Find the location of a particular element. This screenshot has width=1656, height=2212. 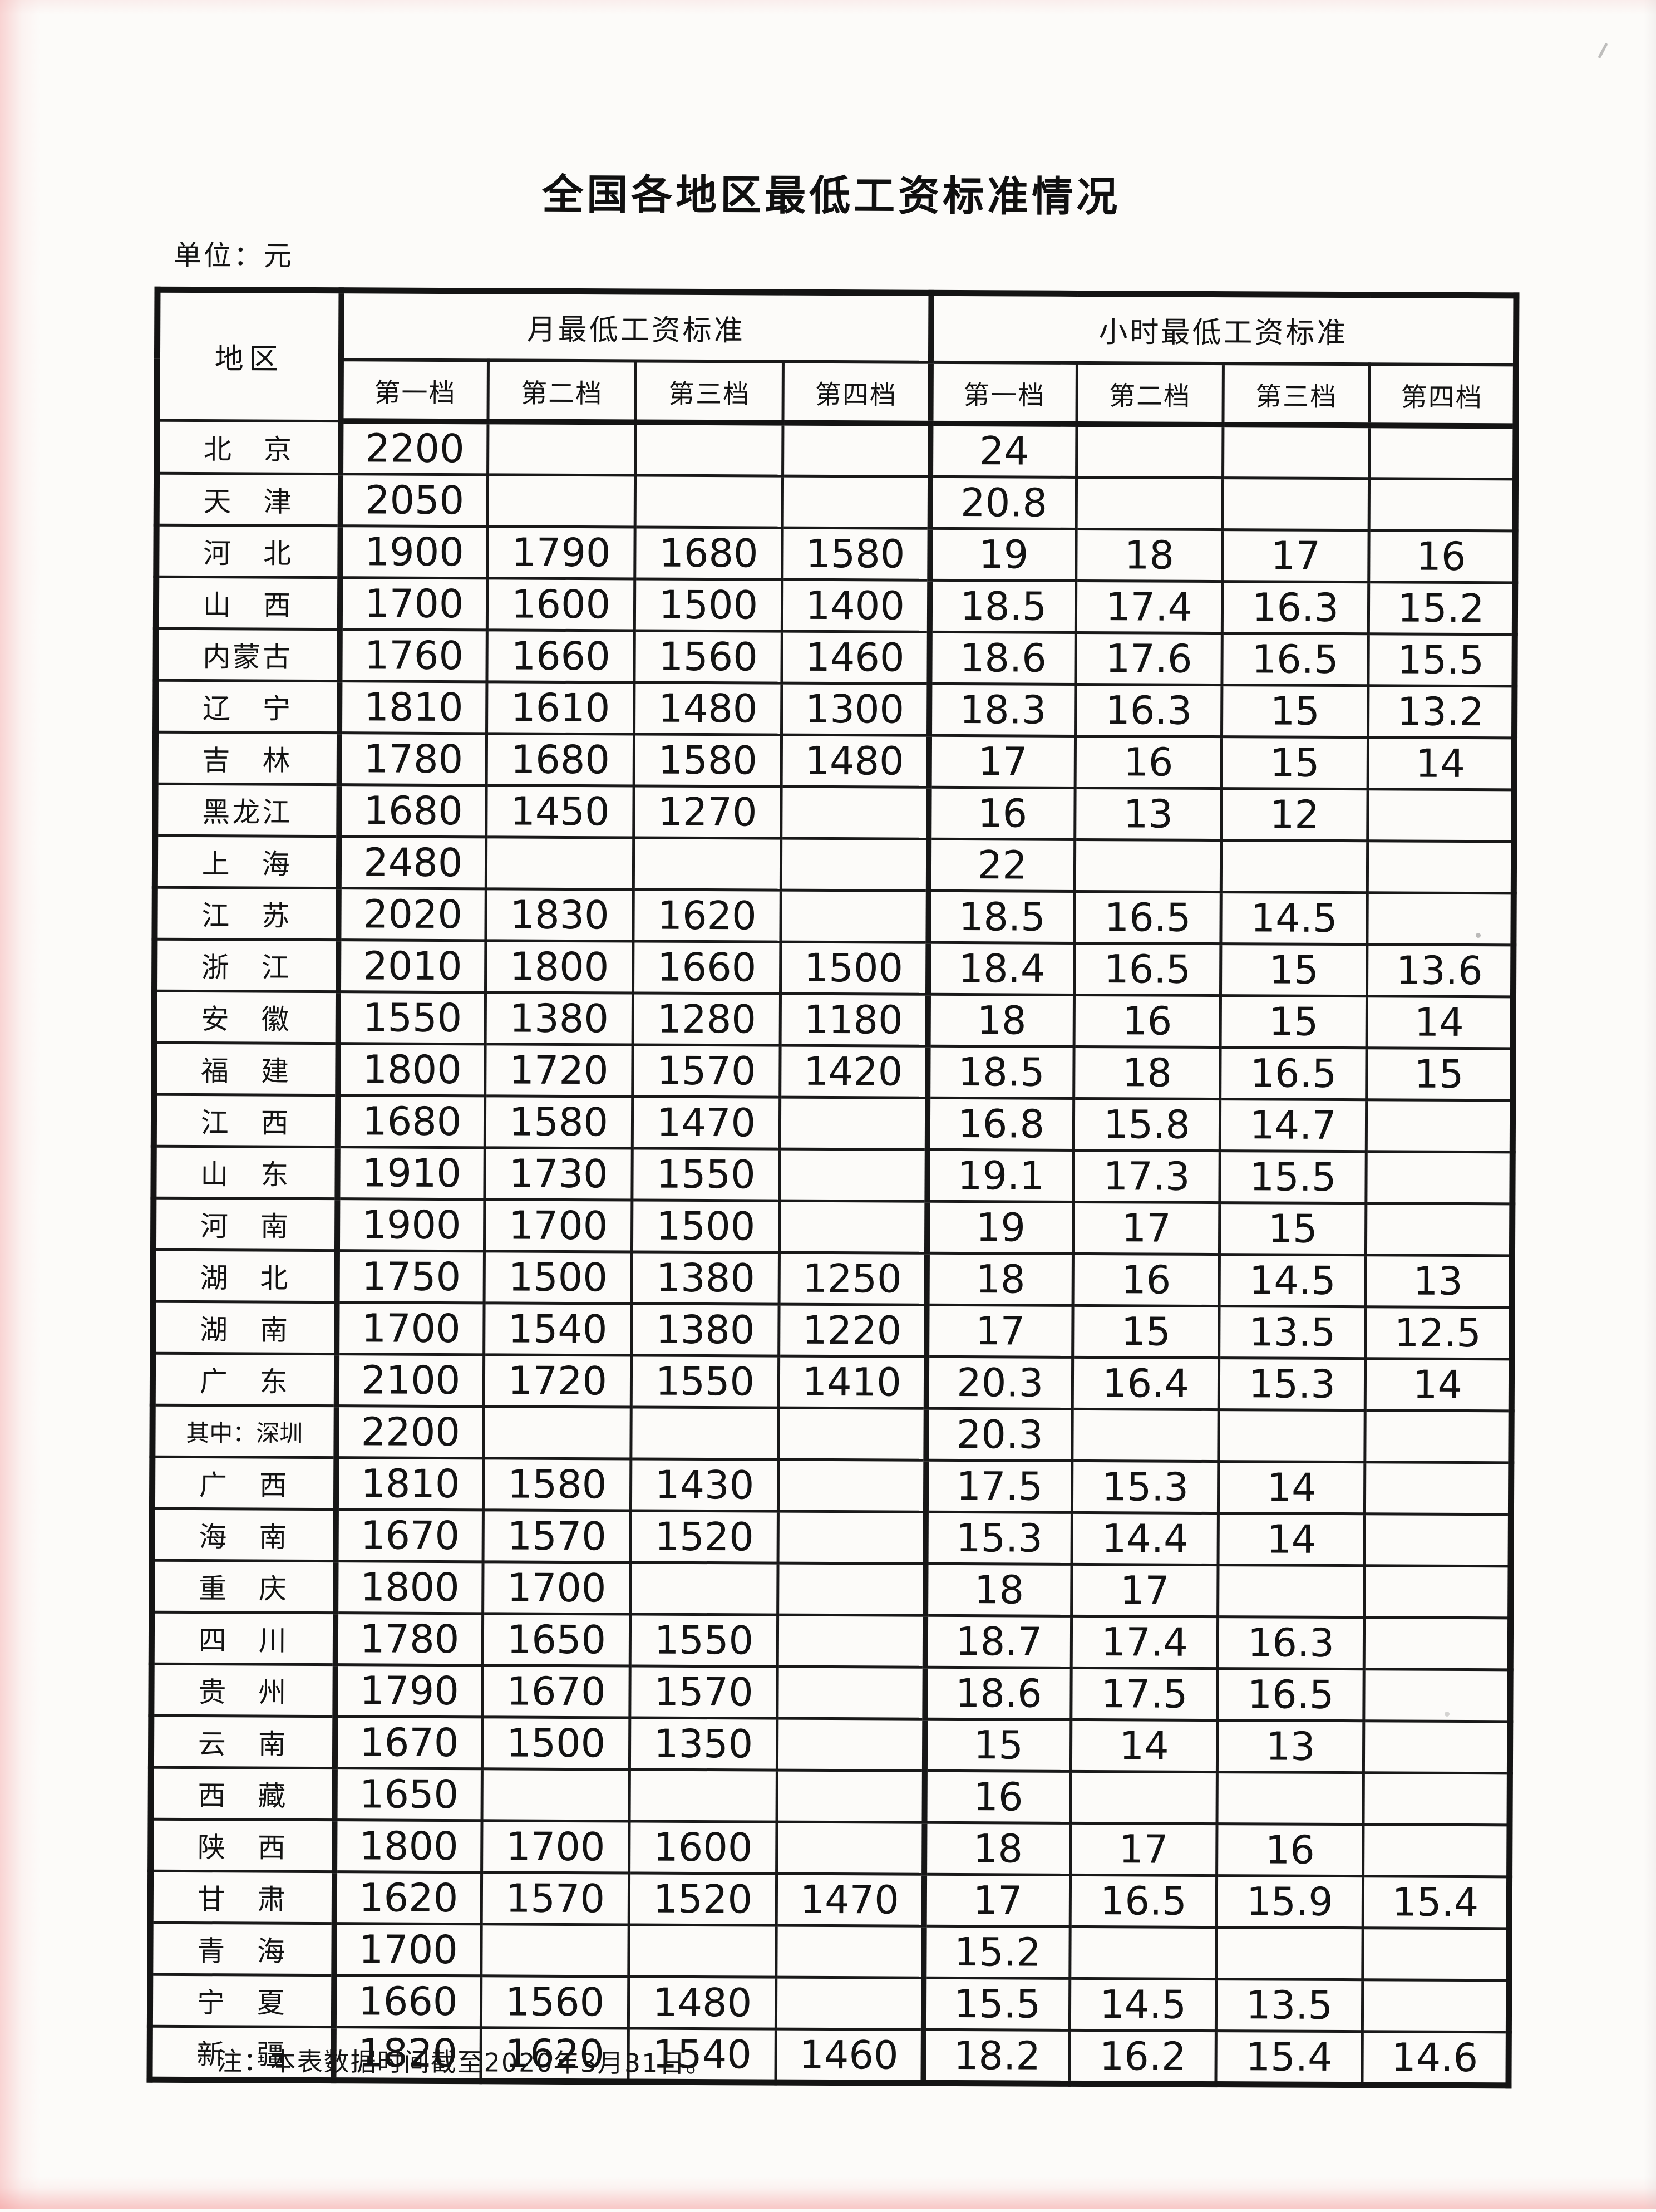

monthly-tier3-cell: 1680 is located at coordinates (708, 553).